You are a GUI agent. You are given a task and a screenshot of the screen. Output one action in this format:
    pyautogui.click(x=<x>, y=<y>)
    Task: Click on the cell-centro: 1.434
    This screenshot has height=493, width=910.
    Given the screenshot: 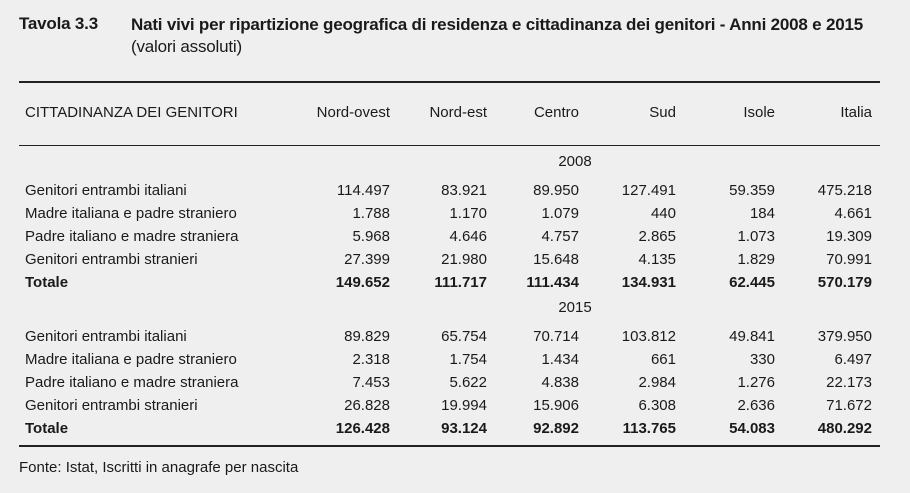 What is the action you would take?
    pyautogui.click(x=560, y=359)
    